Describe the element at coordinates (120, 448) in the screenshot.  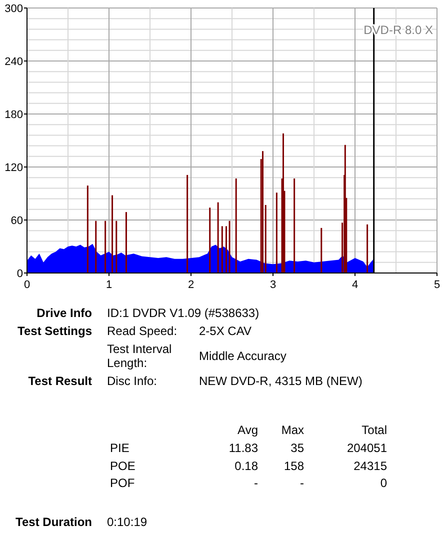
I see `text: PIE` at that location.